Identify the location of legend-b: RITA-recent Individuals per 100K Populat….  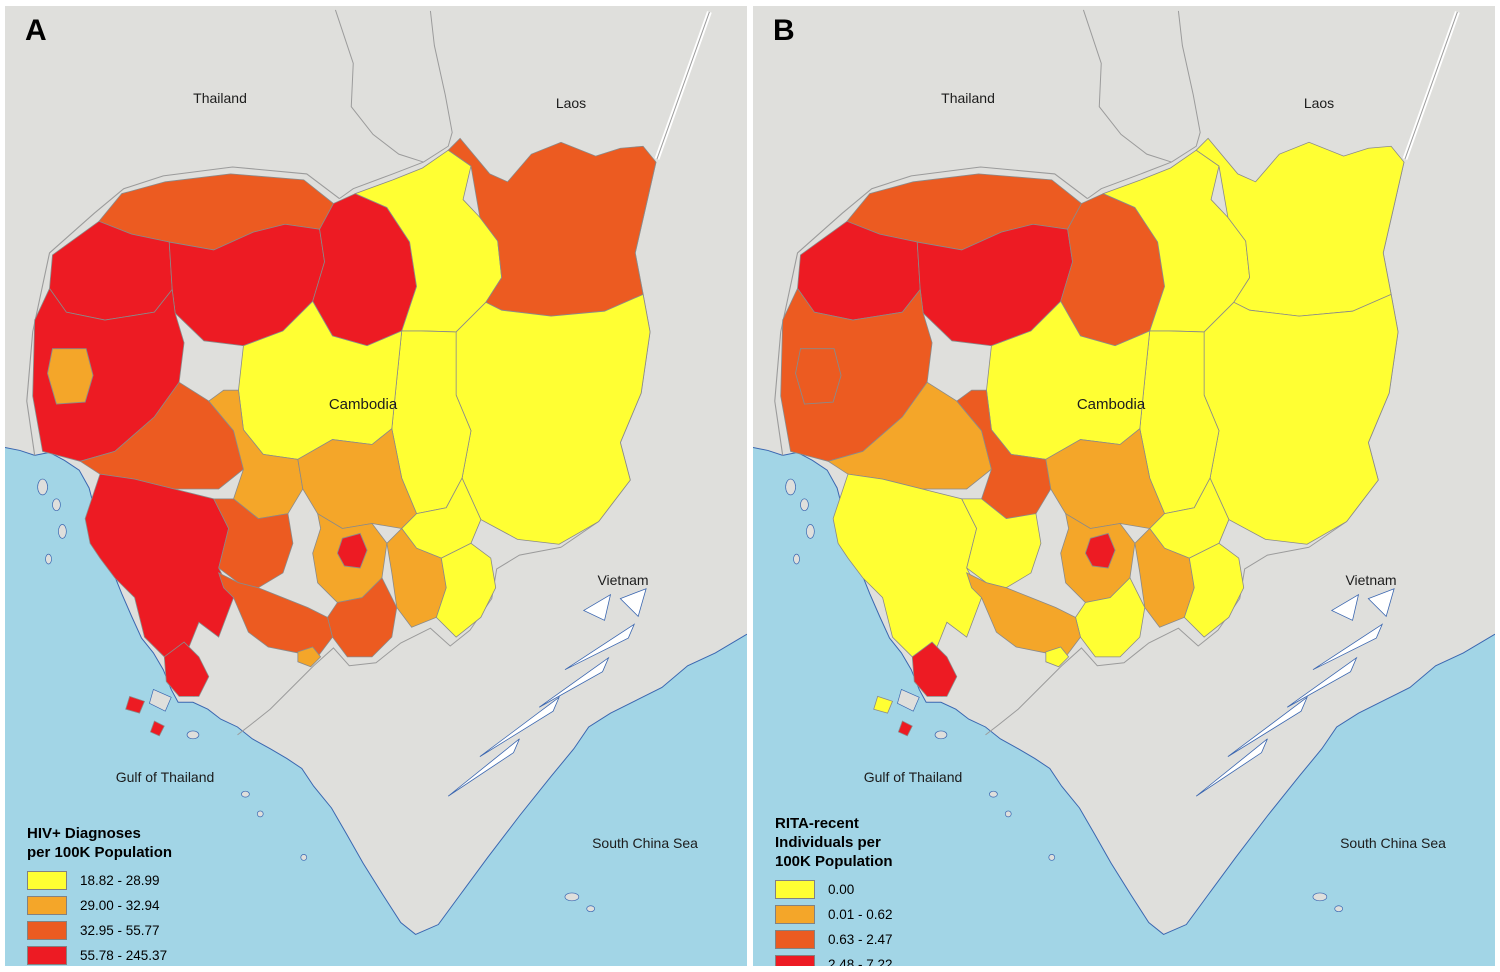
(834, 890).